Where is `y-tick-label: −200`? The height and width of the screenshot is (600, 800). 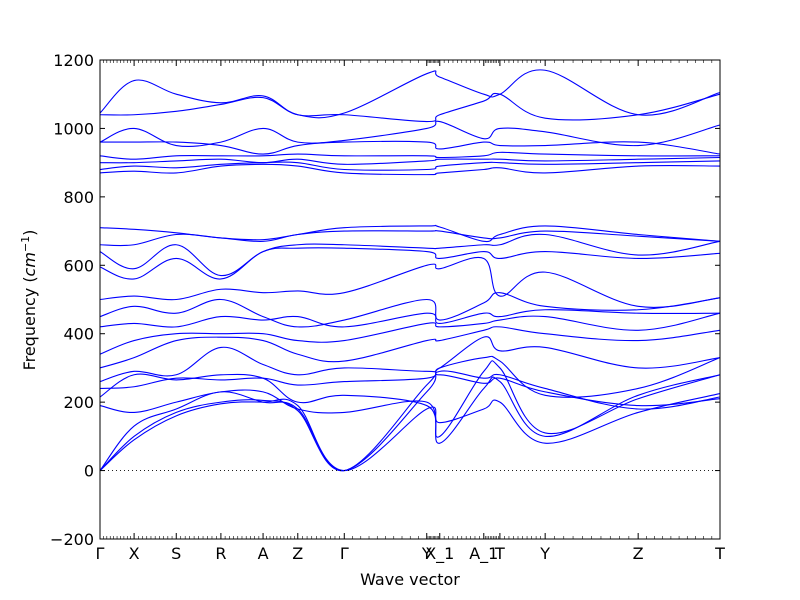
y-tick-label: −200 is located at coordinates (72, 539).